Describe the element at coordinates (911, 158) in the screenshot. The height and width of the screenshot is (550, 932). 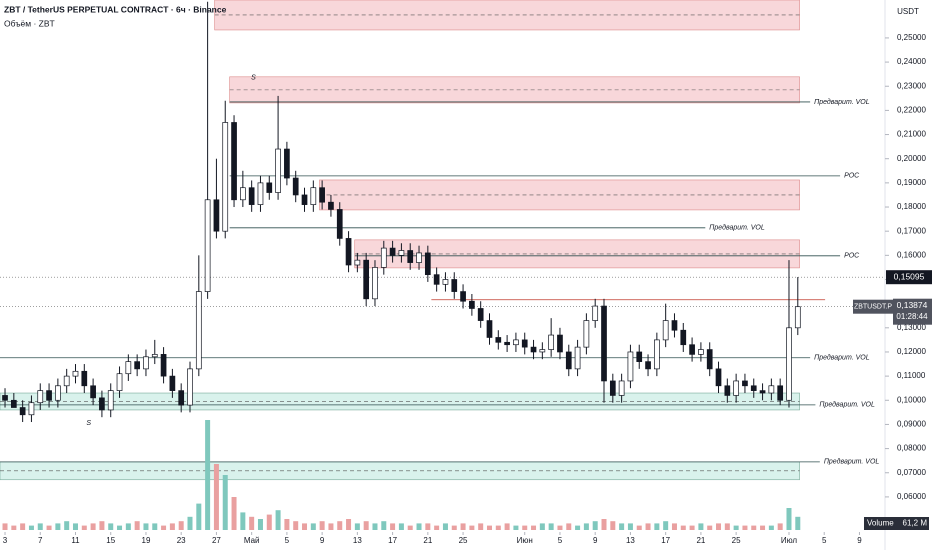
I see `y-tick-label: 0,20000` at that location.